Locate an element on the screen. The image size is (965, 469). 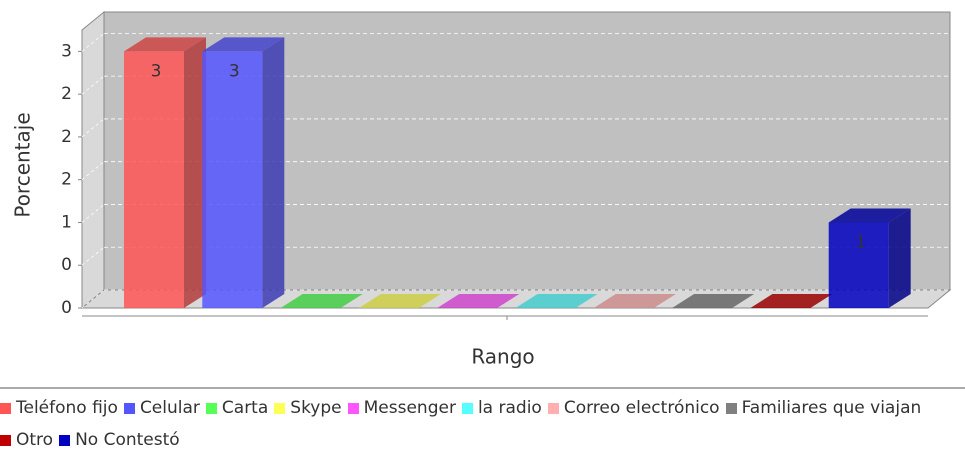
legend-item: Celular is located at coordinates (161, 408).